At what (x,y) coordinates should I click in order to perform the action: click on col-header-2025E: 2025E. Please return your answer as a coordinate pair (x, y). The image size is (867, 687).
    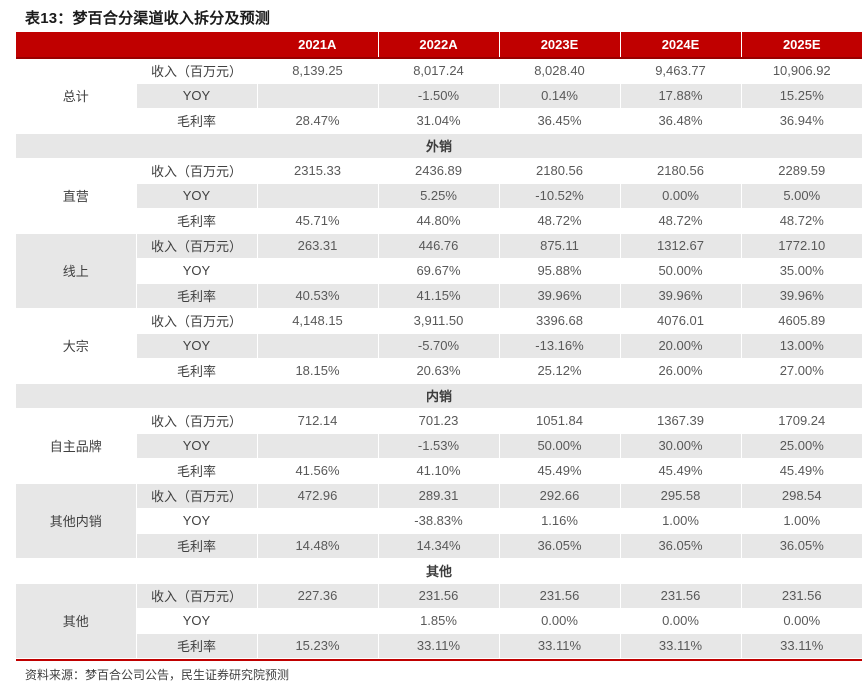
    Looking at the image, I should click on (801, 45).